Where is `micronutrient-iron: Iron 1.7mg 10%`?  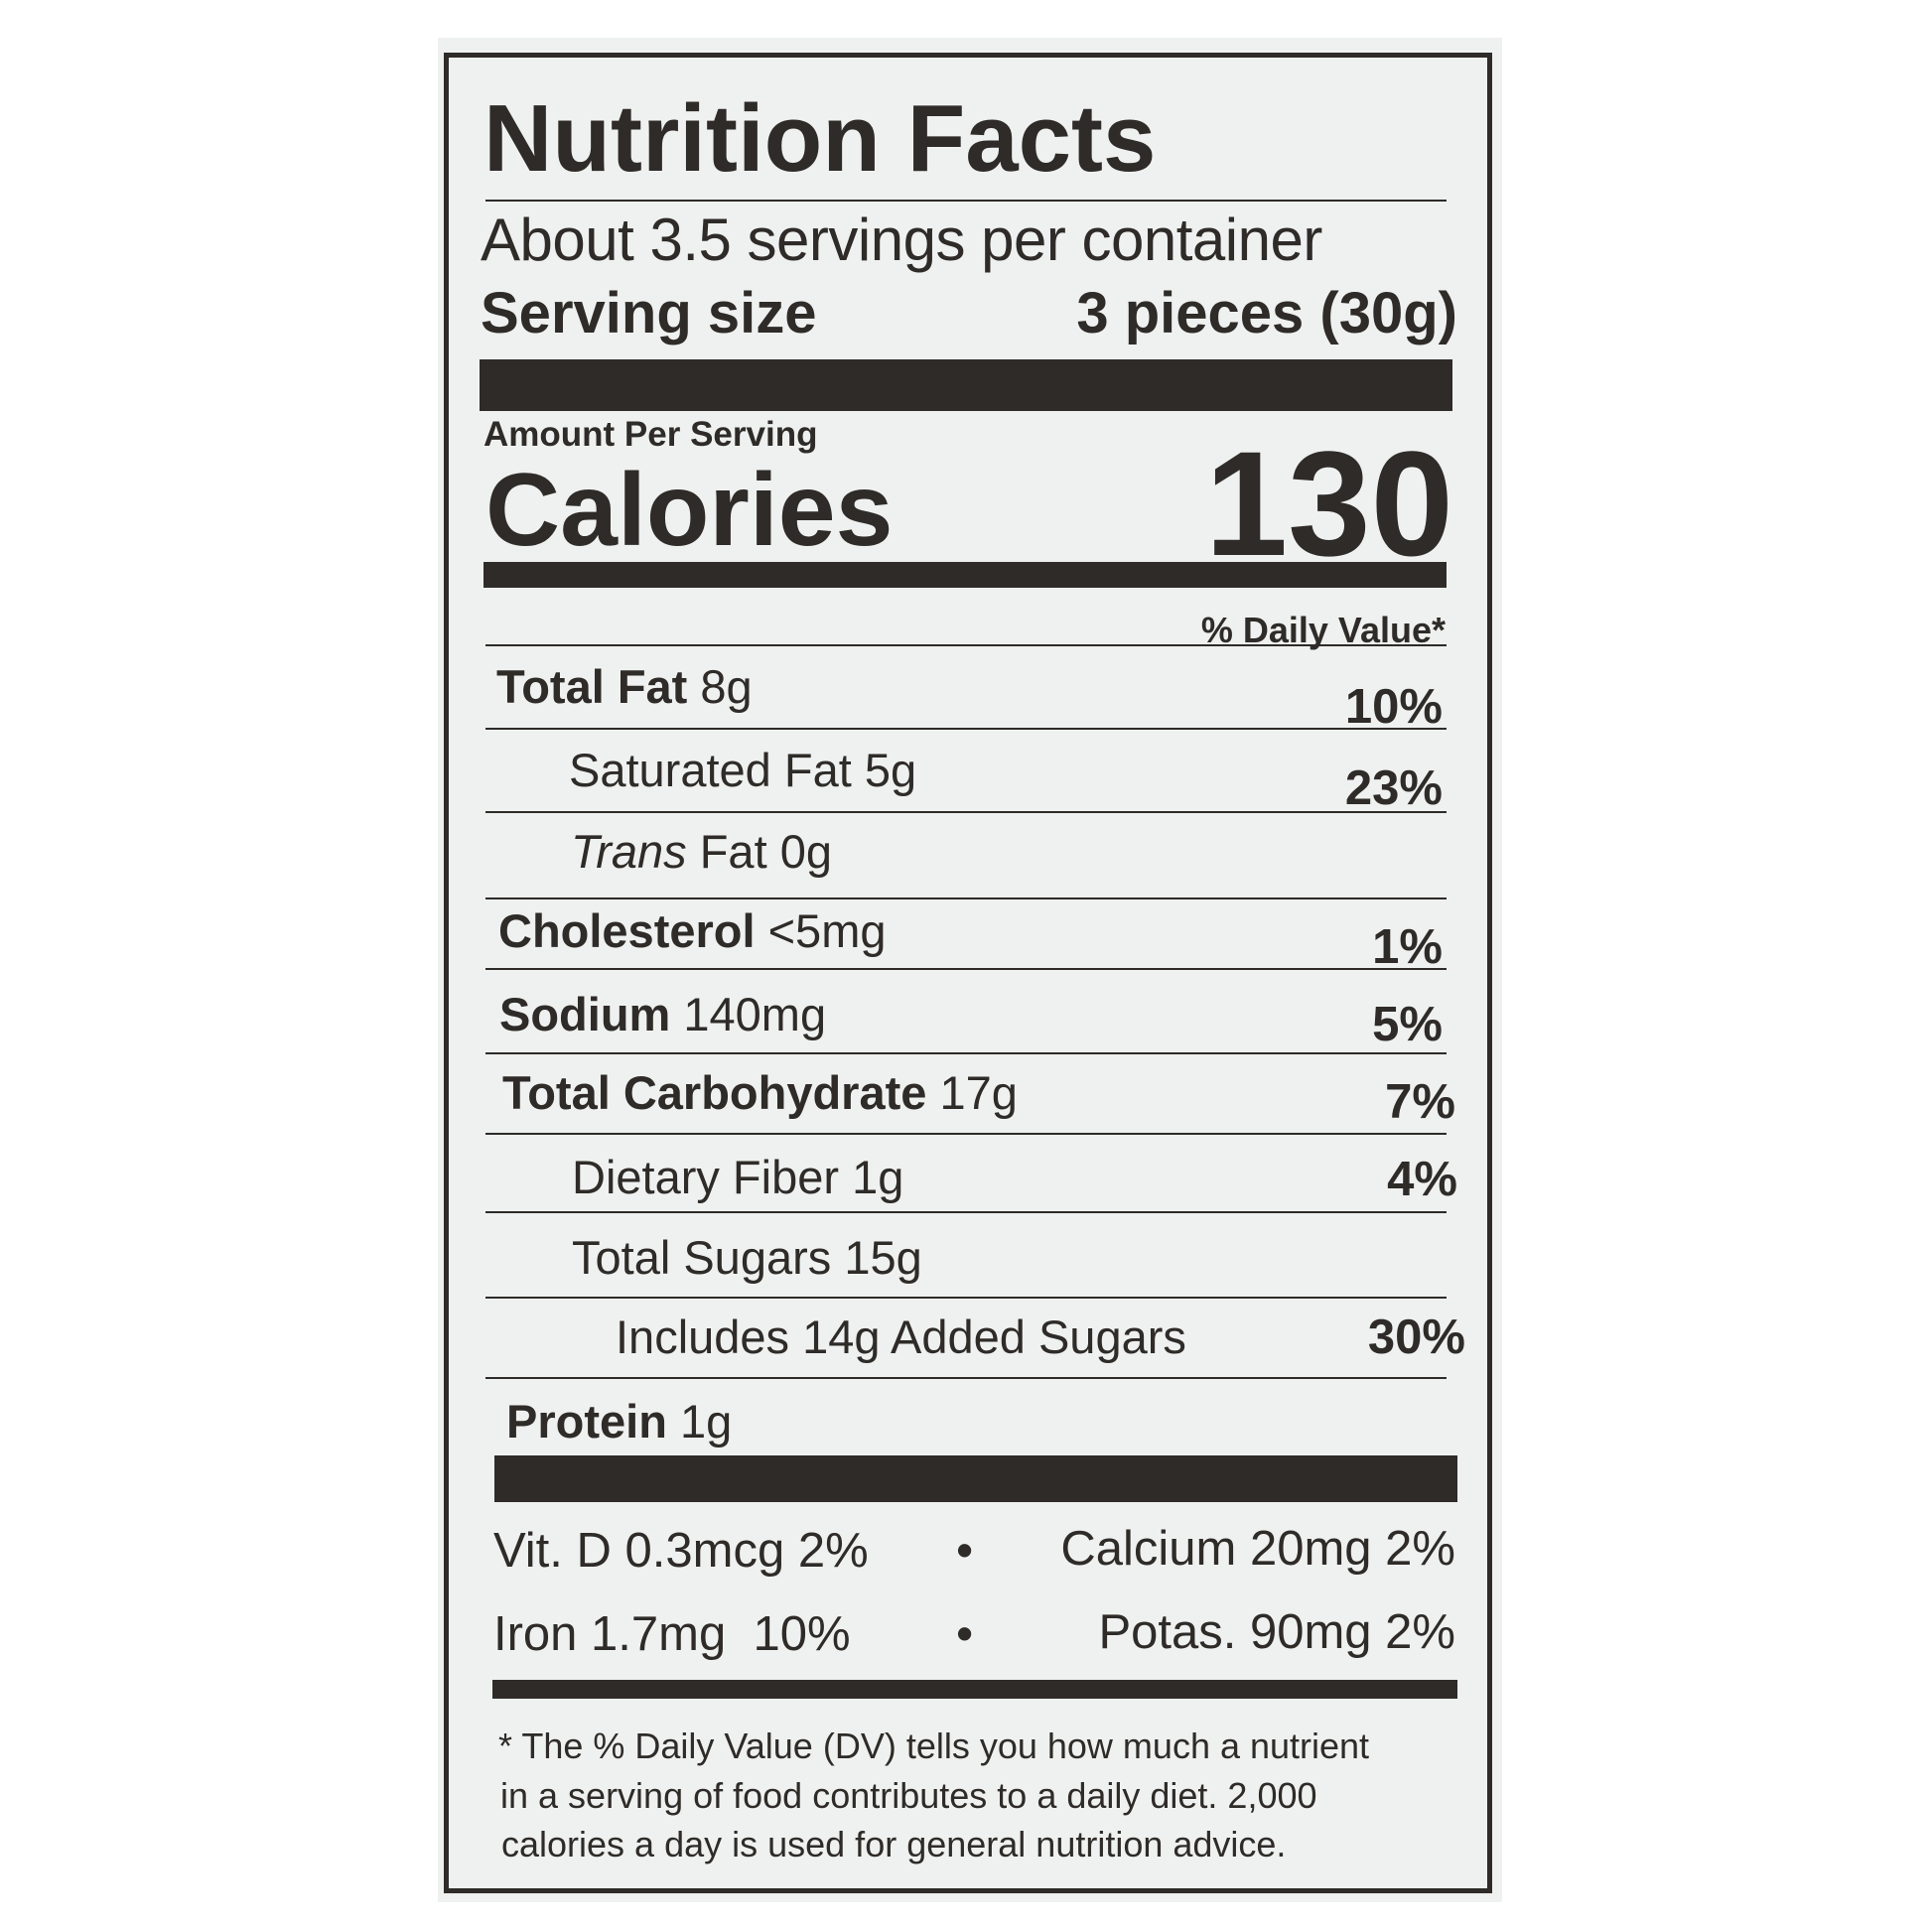 micronutrient-iron: Iron 1.7mg 10% is located at coordinates (672, 1634).